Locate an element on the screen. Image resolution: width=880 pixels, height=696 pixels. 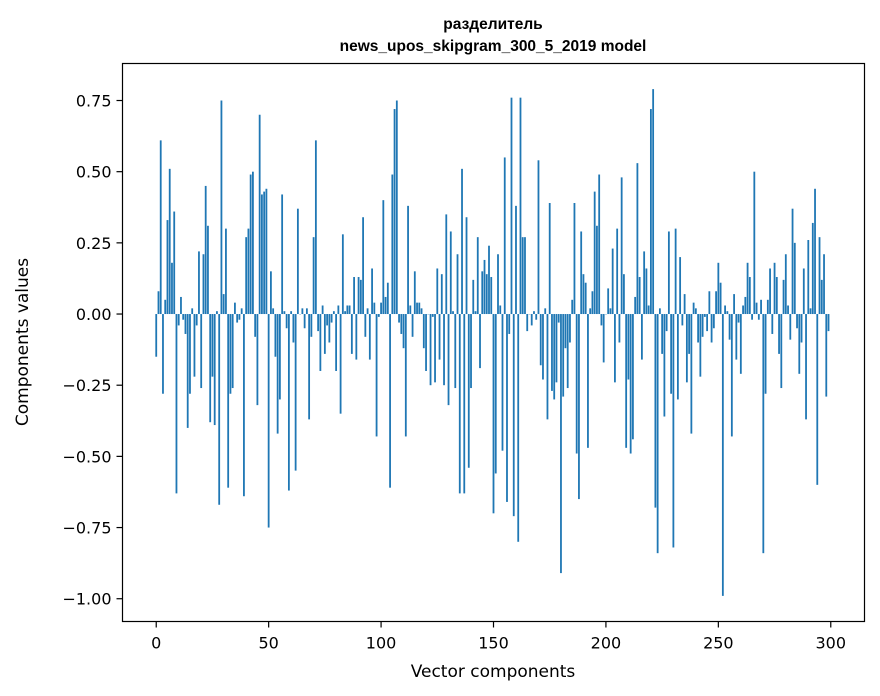
x-tick-label-1: 50 is located at coordinates (268, 643).